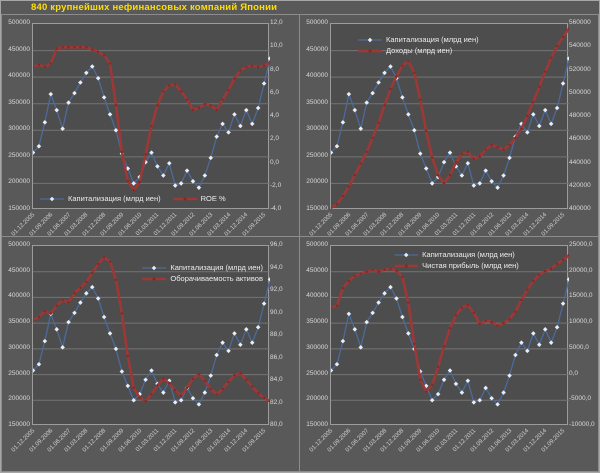 This screenshot has width=600, height=473. I want to click on y-axis-tick-right: 84,0, so click(276, 379).